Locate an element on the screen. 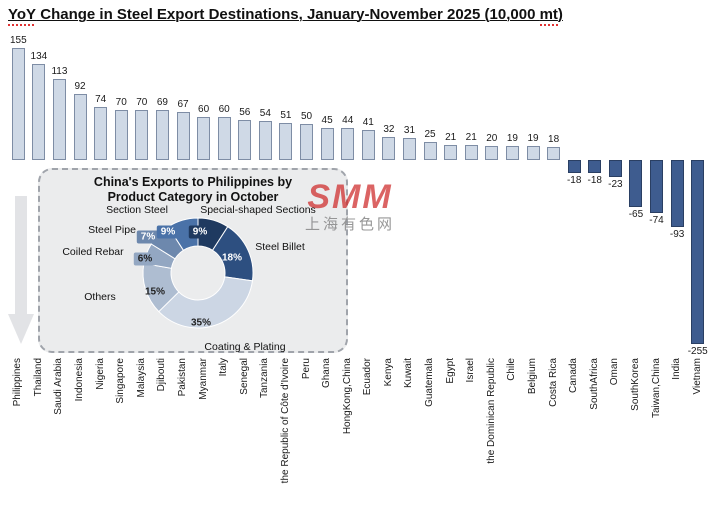  pie-title-line-2: Product Category in October is located at coordinates (193, 197).